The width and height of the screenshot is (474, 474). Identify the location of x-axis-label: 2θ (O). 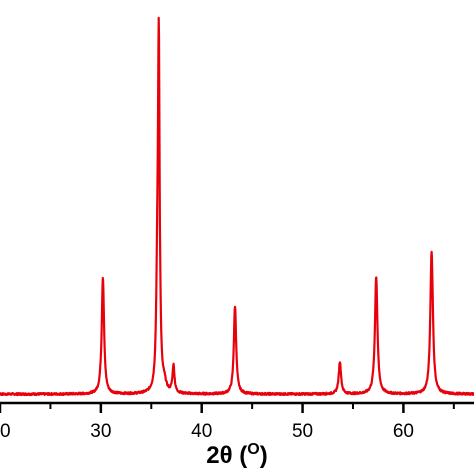
(237, 455).